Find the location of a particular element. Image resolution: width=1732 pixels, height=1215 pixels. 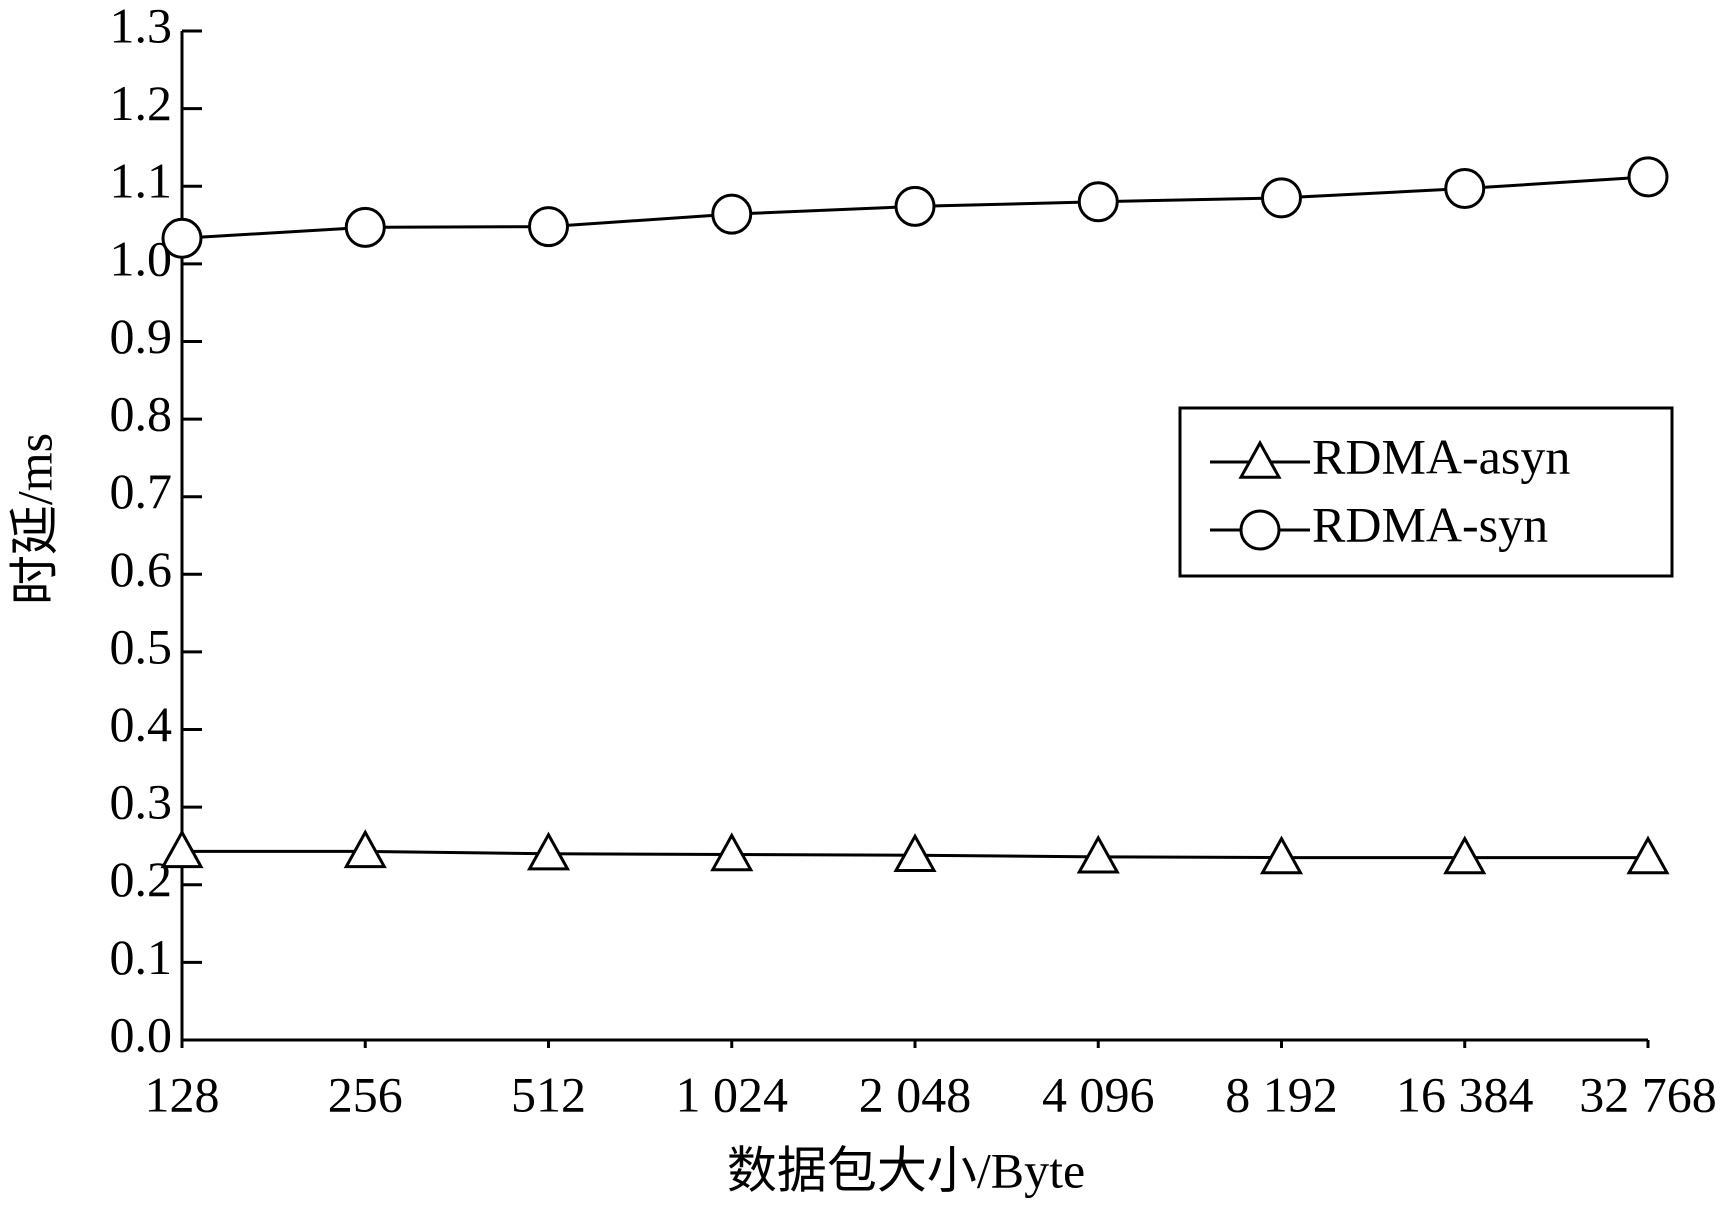

x-tick-label: 16 384 is located at coordinates (1465, 1094).